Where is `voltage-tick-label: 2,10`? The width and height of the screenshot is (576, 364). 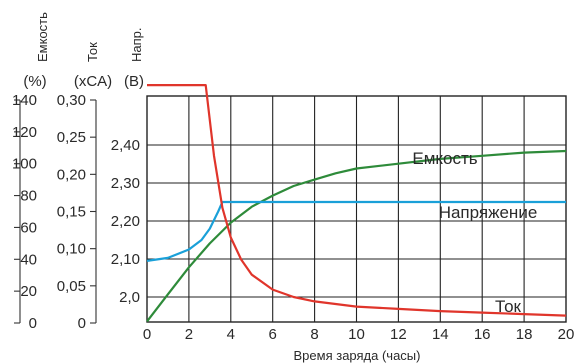
voltage-tick-label: 2,10 is located at coordinates (125, 259).